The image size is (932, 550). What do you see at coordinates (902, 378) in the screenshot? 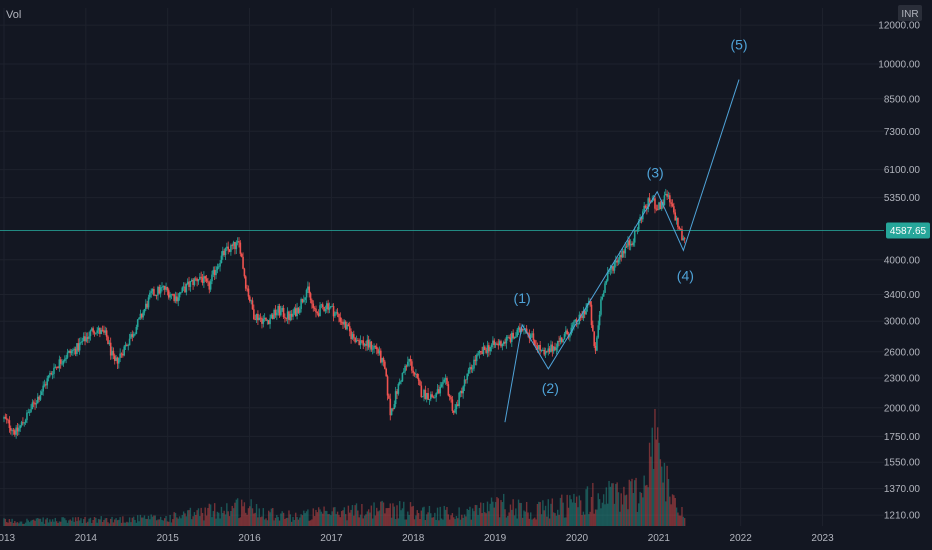
I see `y-tick-label: 2300.00` at bounding box center [902, 378].